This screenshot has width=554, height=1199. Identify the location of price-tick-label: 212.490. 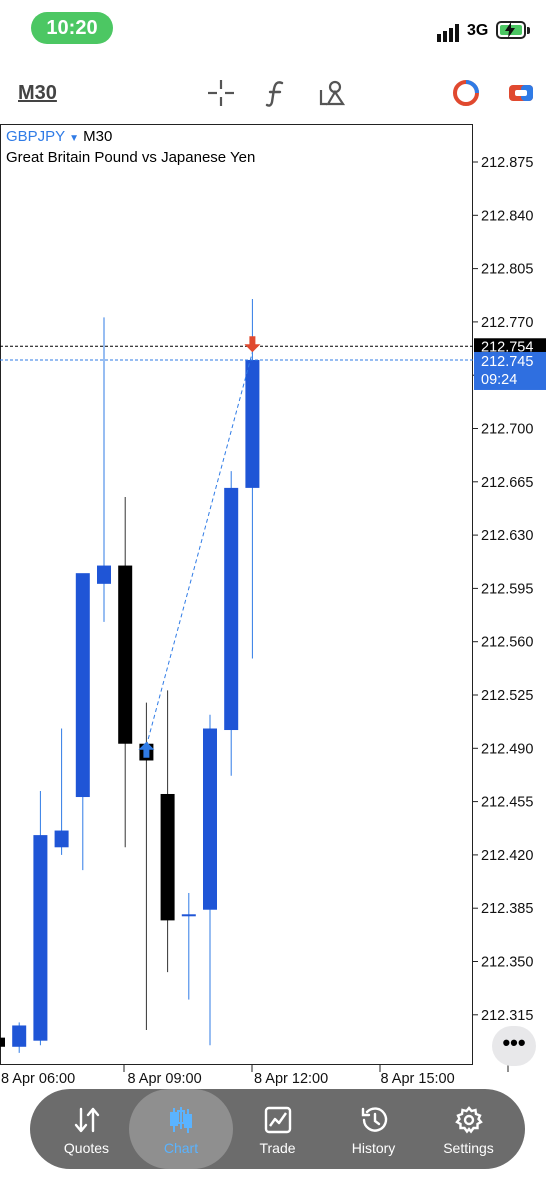
(507, 749).